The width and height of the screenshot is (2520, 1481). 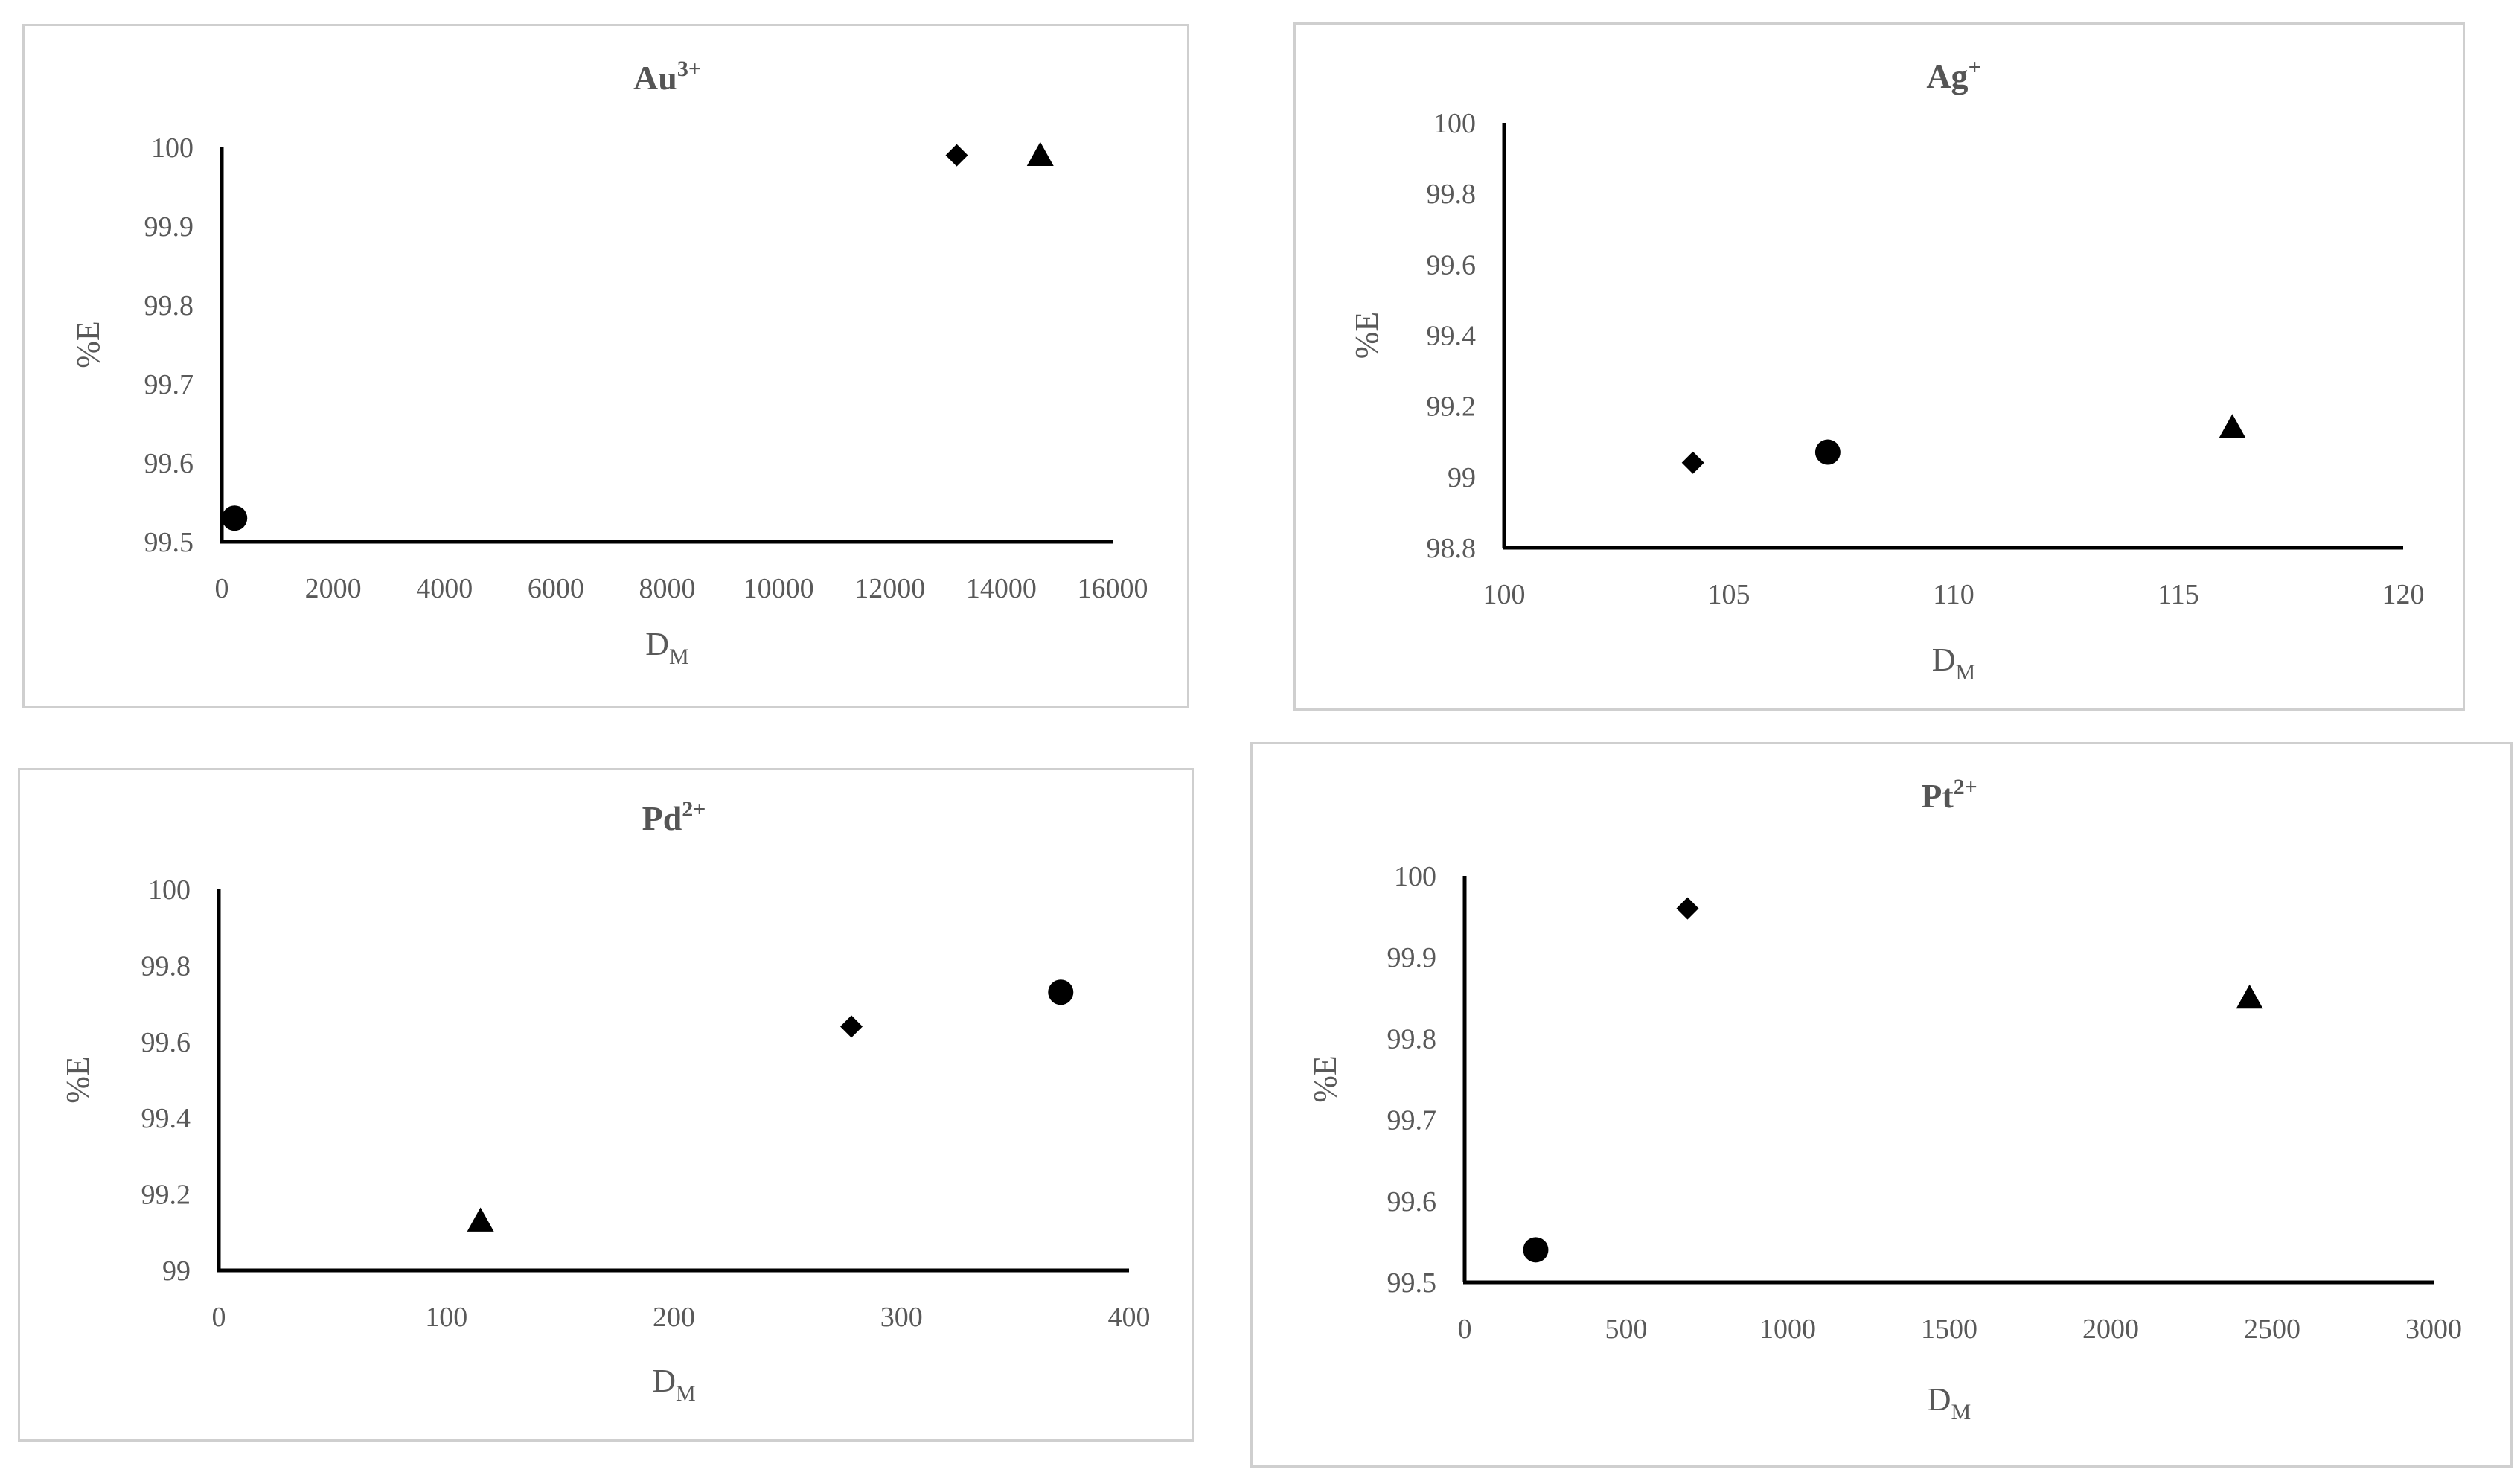 What do you see at coordinates (333, 589) in the screenshot?
I see `au-x-tick-label-1: 2000` at bounding box center [333, 589].